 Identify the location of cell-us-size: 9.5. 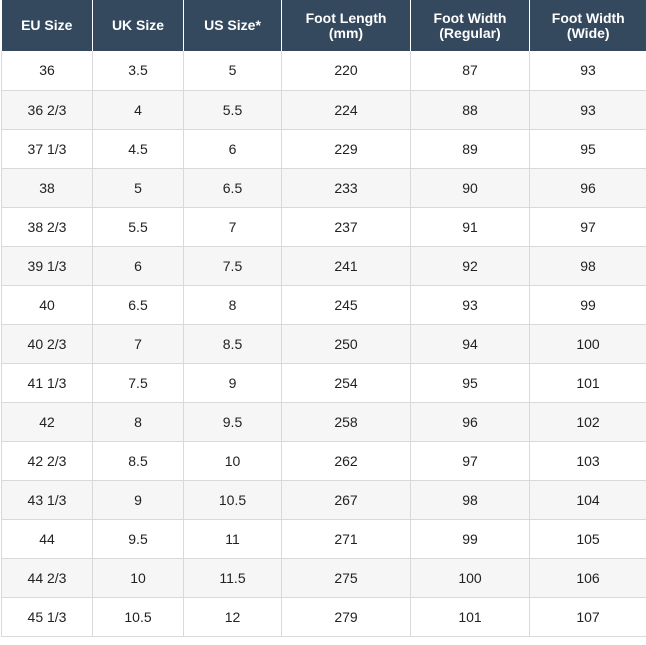
(232, 422).